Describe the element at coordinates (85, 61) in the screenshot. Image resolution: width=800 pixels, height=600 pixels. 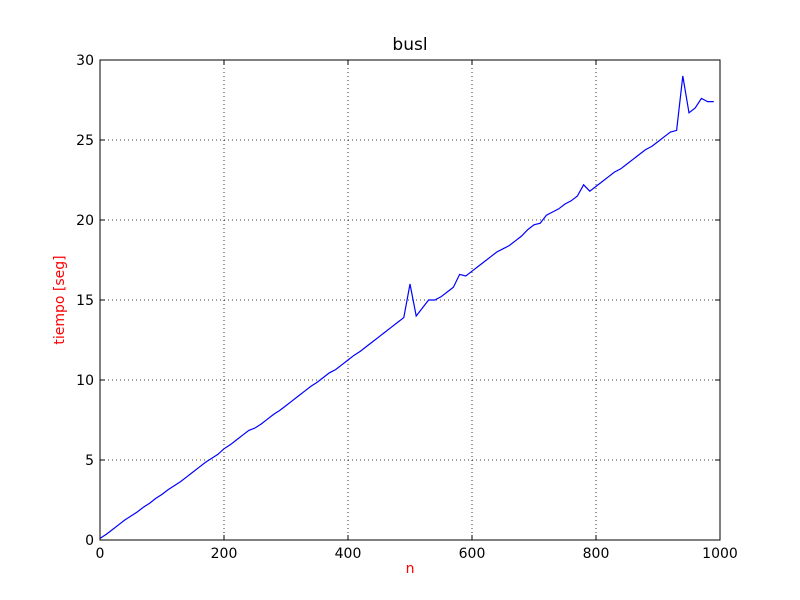
I see `y-tick-label: 30` at that location.